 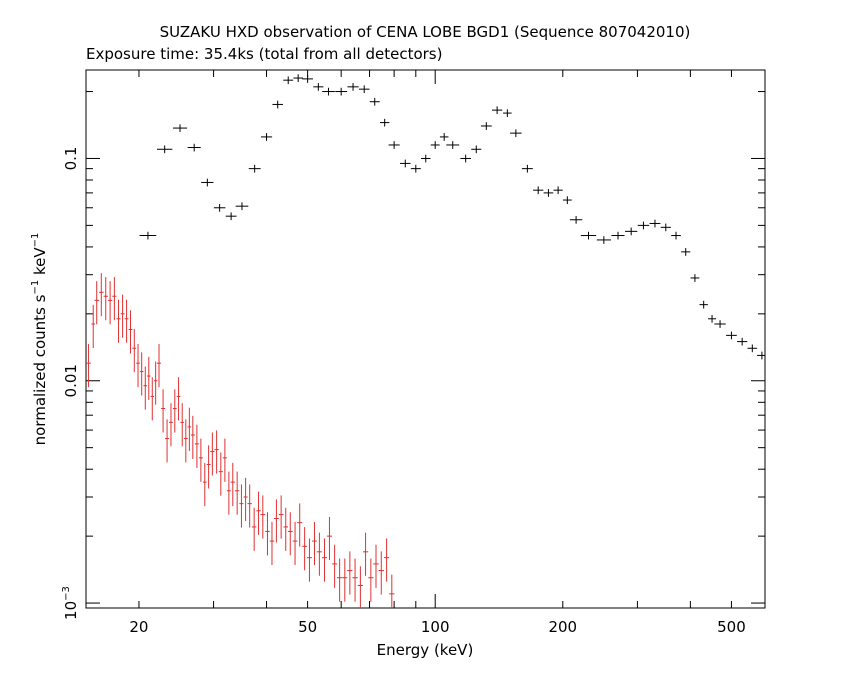 I want to click on x-tick-labels: 20 50 100 200 500, so click(x=437, y=627).